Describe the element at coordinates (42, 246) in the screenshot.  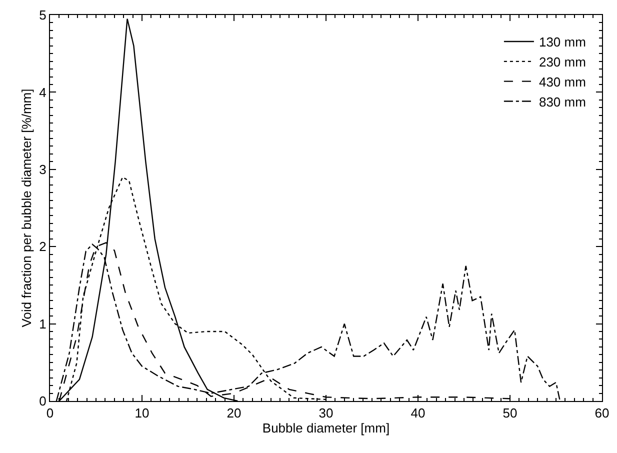
I see `y-tick-label: 2` at that location.